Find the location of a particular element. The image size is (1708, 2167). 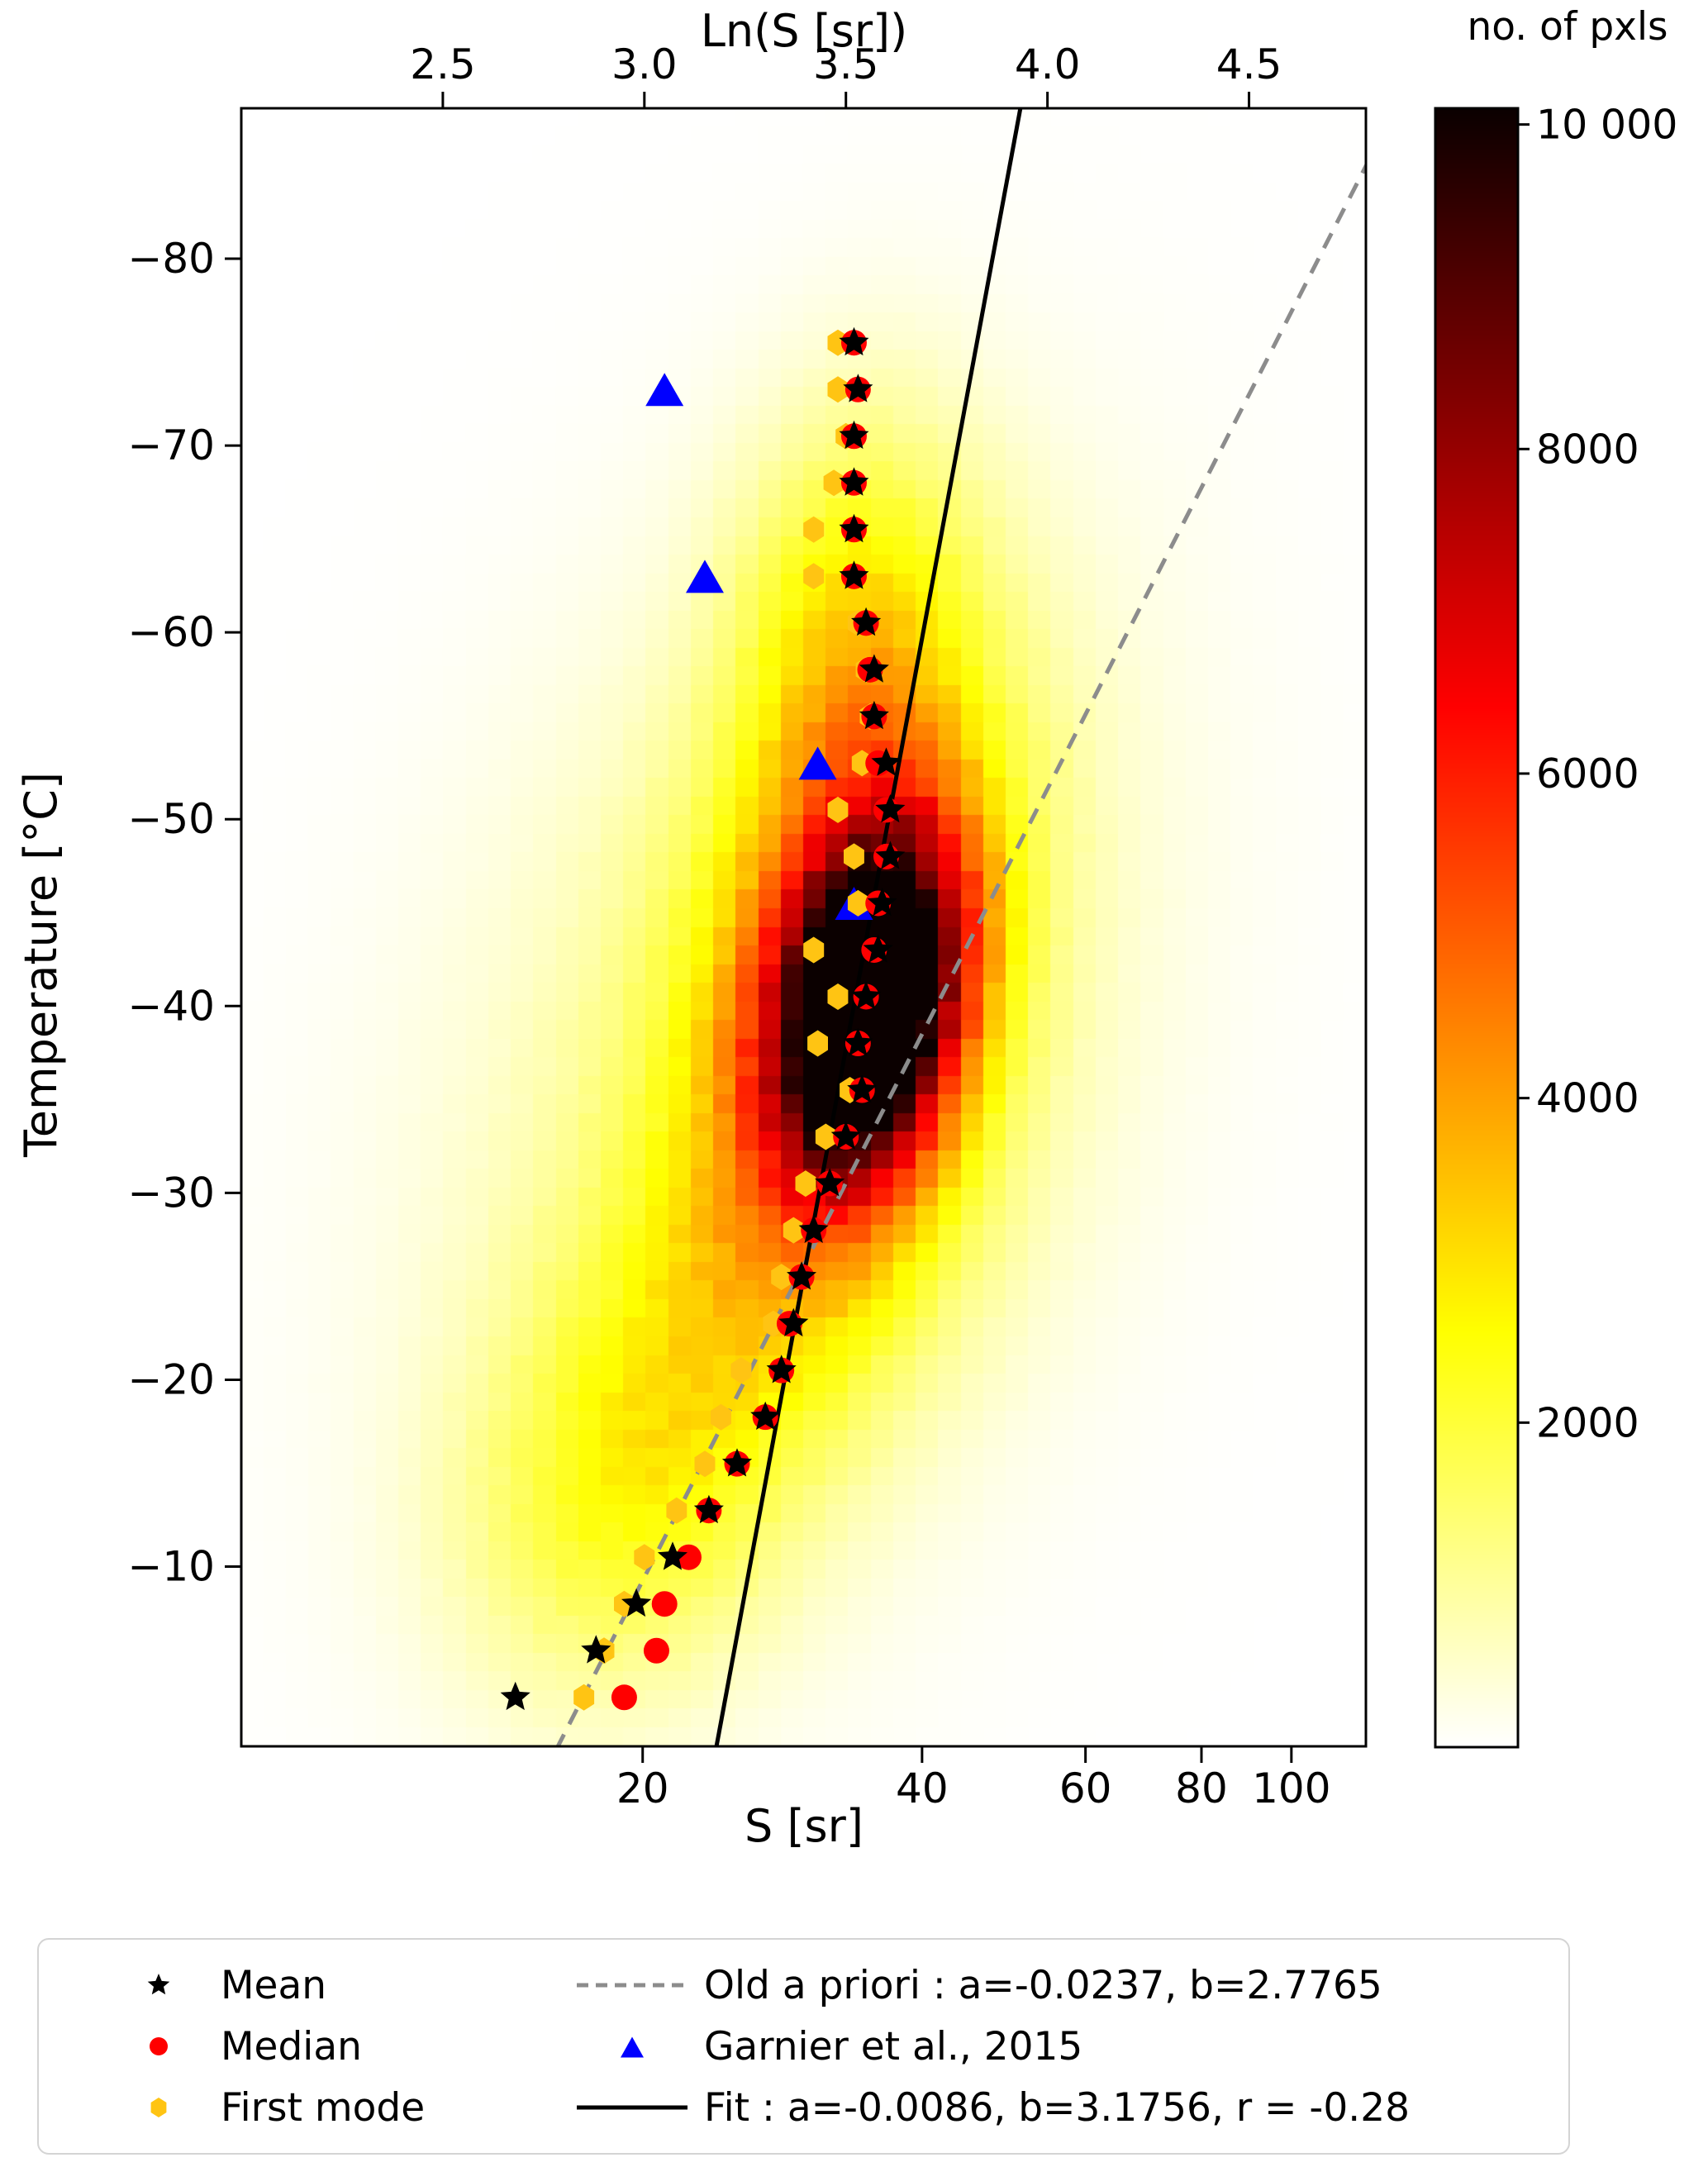

legend-label-first-mode: First mode is located at coordinates (323, 2107).